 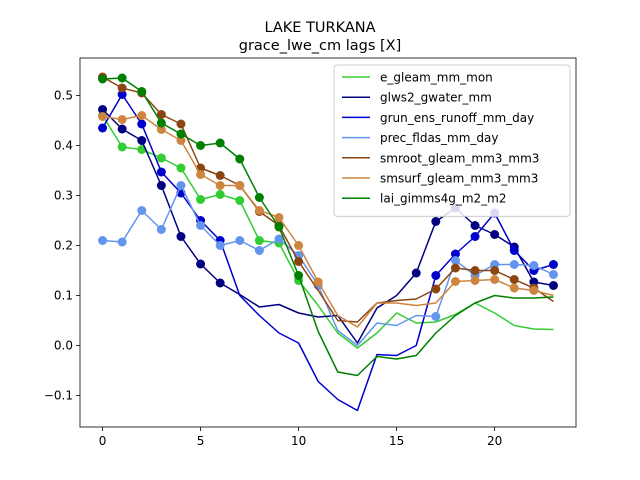 I want to click on y-tick-label-0: −0.1, so click(x=58, y=396).